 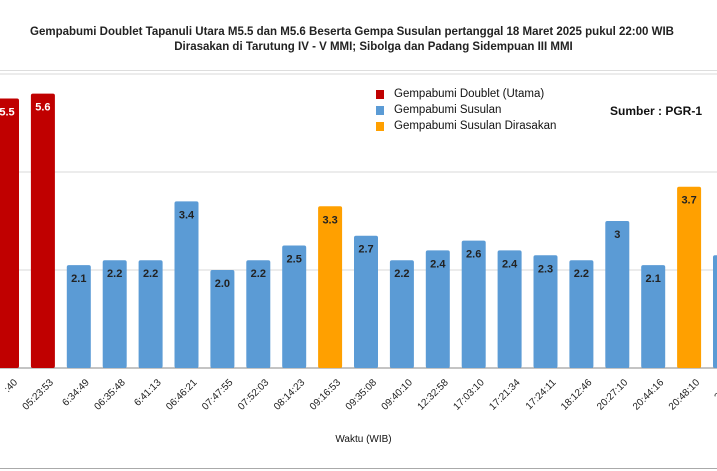 I want to click on x-tick-label: 17:03:10, so click(x=469, y=395).